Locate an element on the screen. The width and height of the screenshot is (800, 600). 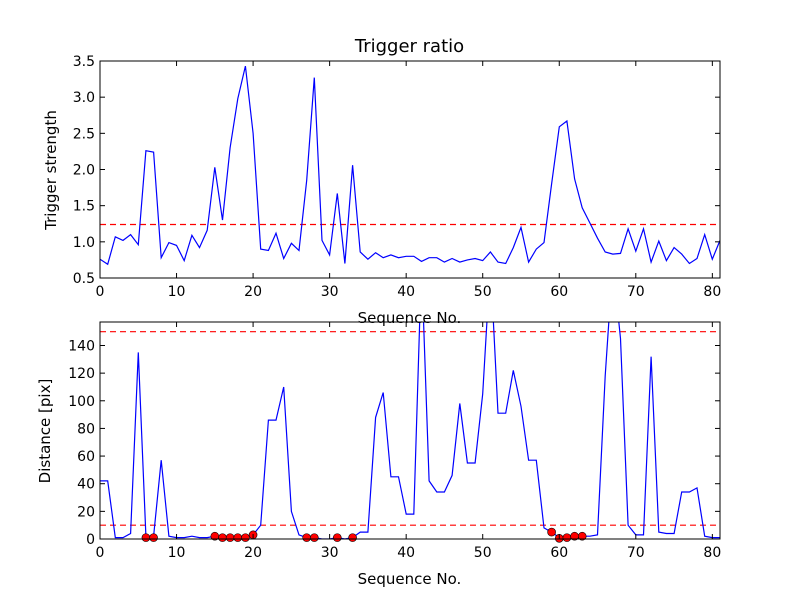
y-tick-label: 0.5 is located at coordinates (84, 279).